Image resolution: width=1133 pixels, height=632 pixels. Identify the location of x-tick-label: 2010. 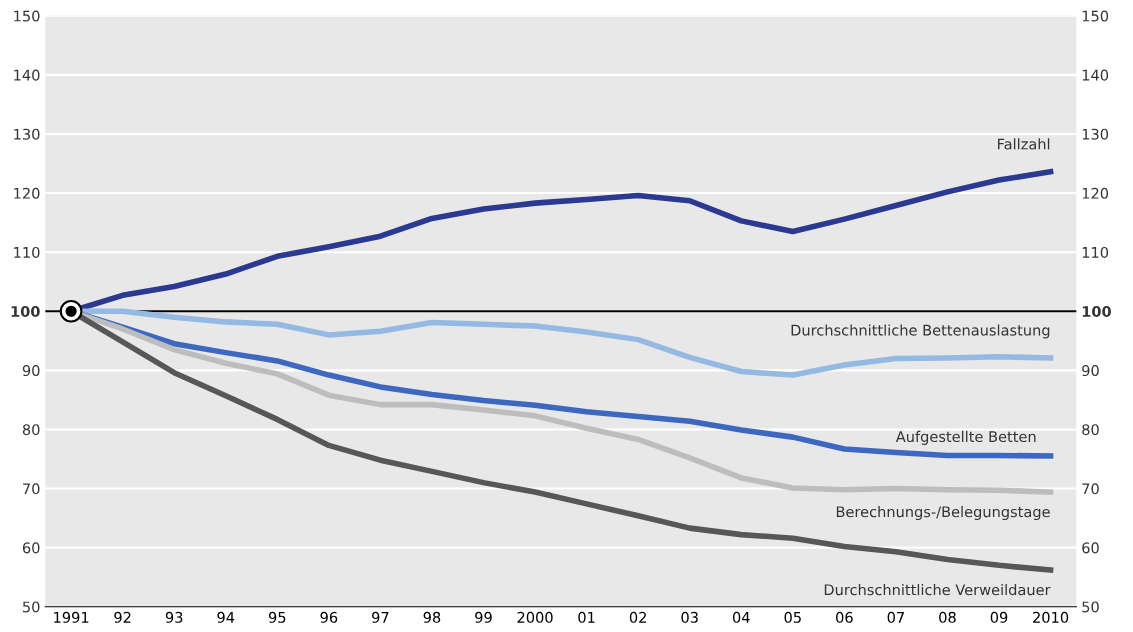
(1051, 617).